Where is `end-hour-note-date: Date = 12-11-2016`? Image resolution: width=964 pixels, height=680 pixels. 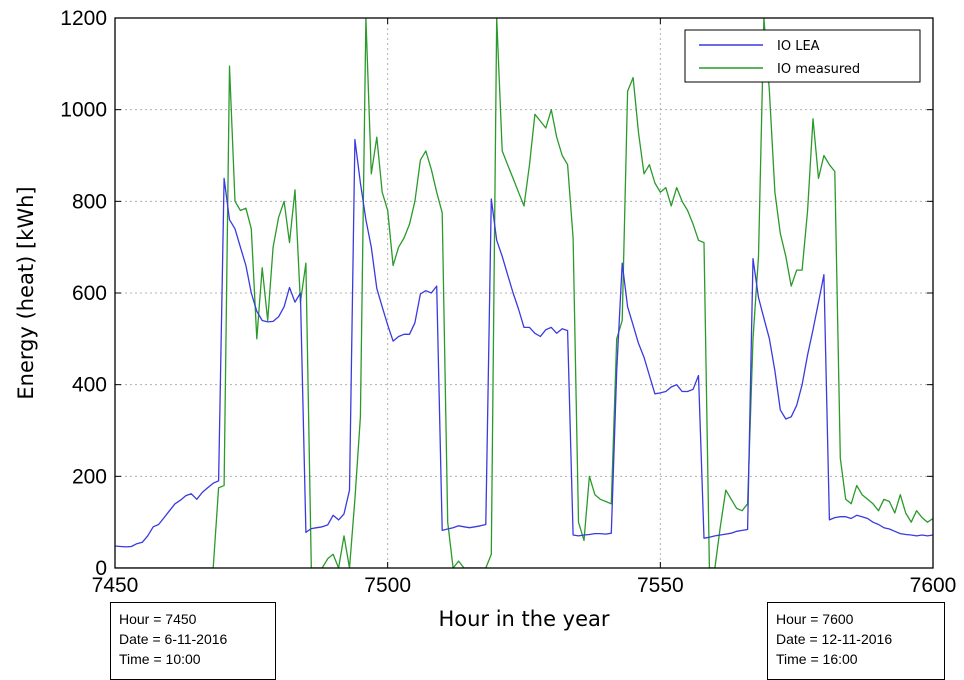
end-hour-note-date: Date = 12-11-2016 is located at coordinates (834, 639).